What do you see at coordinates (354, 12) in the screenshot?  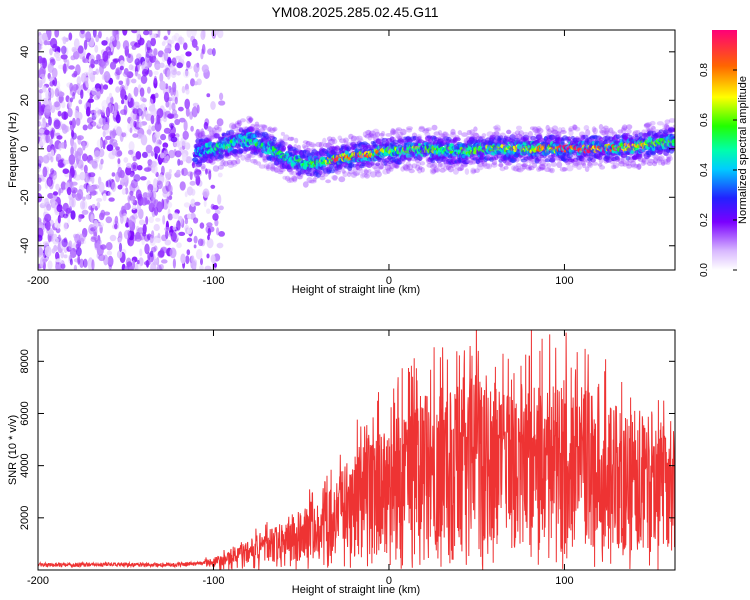 I see `figure-title: YM08.2025.285.02.45.G11` at bounding box center [354, 12].